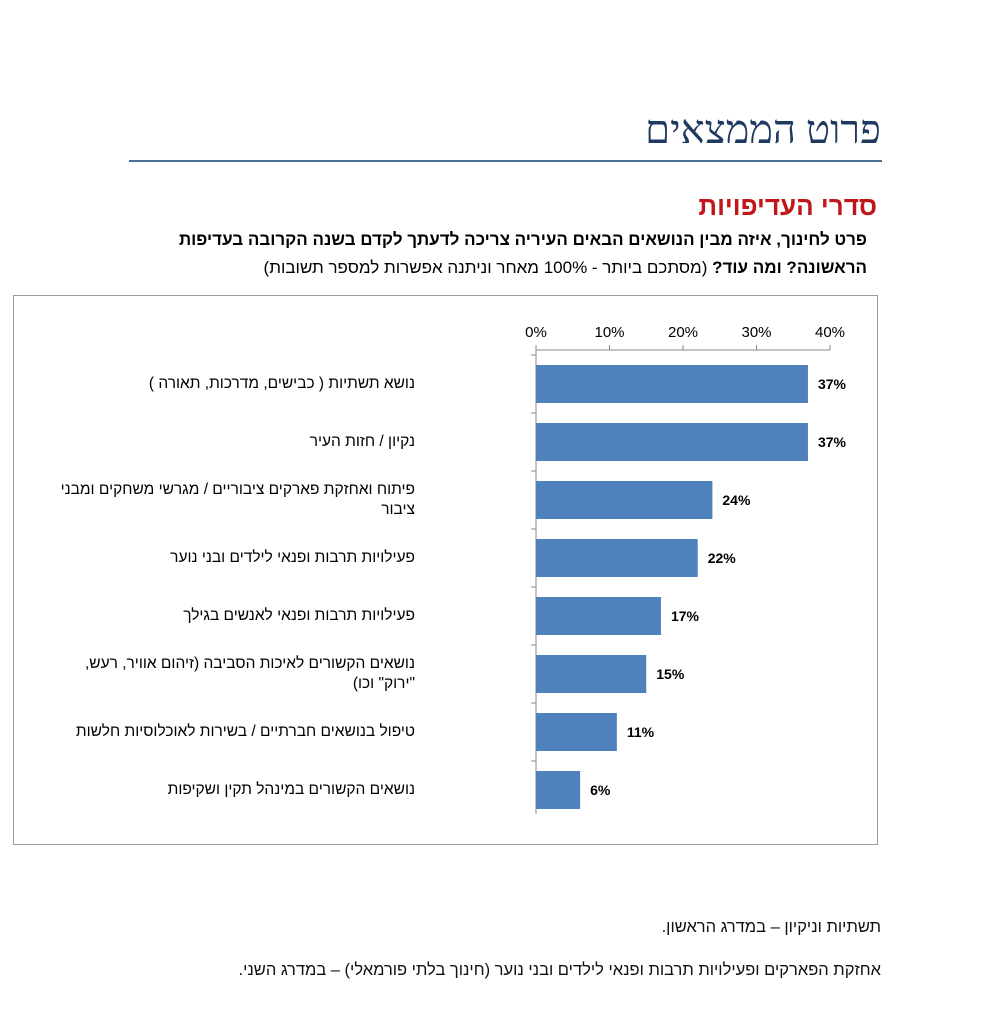 The height and width of the screenshot is (1024, 989). What do you see at coordinates (299, 615) in the screenshot?
I see `category-label: פעילויות תרבות ופנאי לאנשים בגילך` at bounding box center [299, 615].